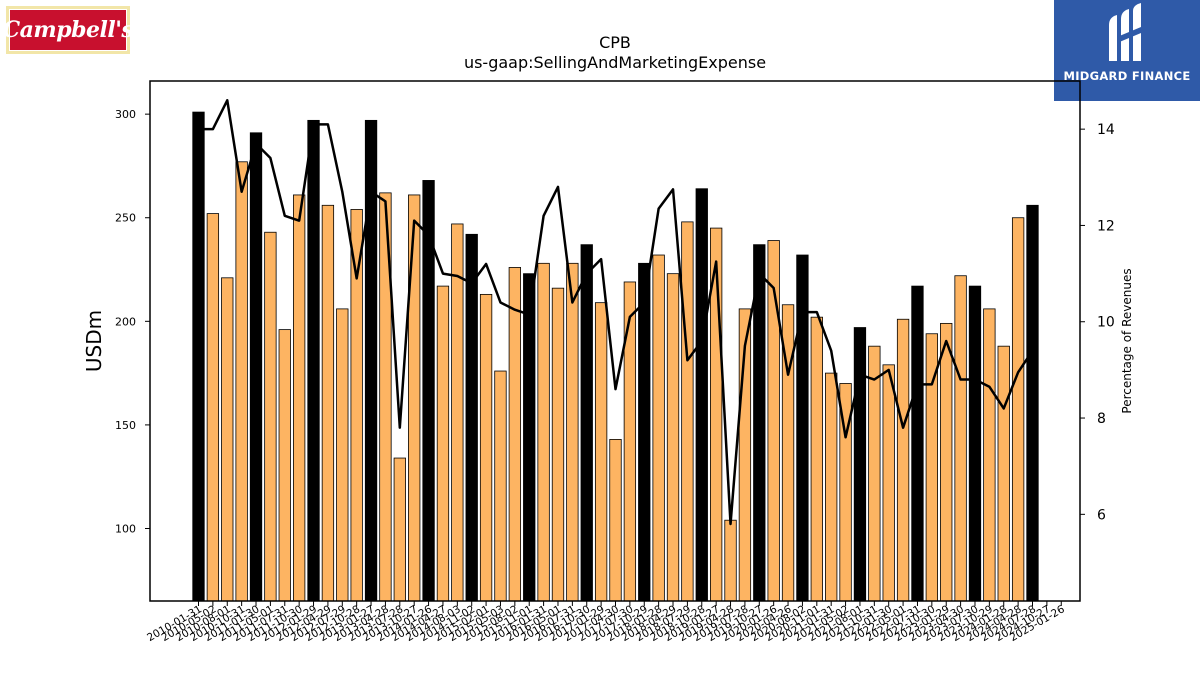  What do you see at coordinates (1125, 32) in the screenshot?
I see `midgard-mark-icon` at bounding box center [1125, 32].